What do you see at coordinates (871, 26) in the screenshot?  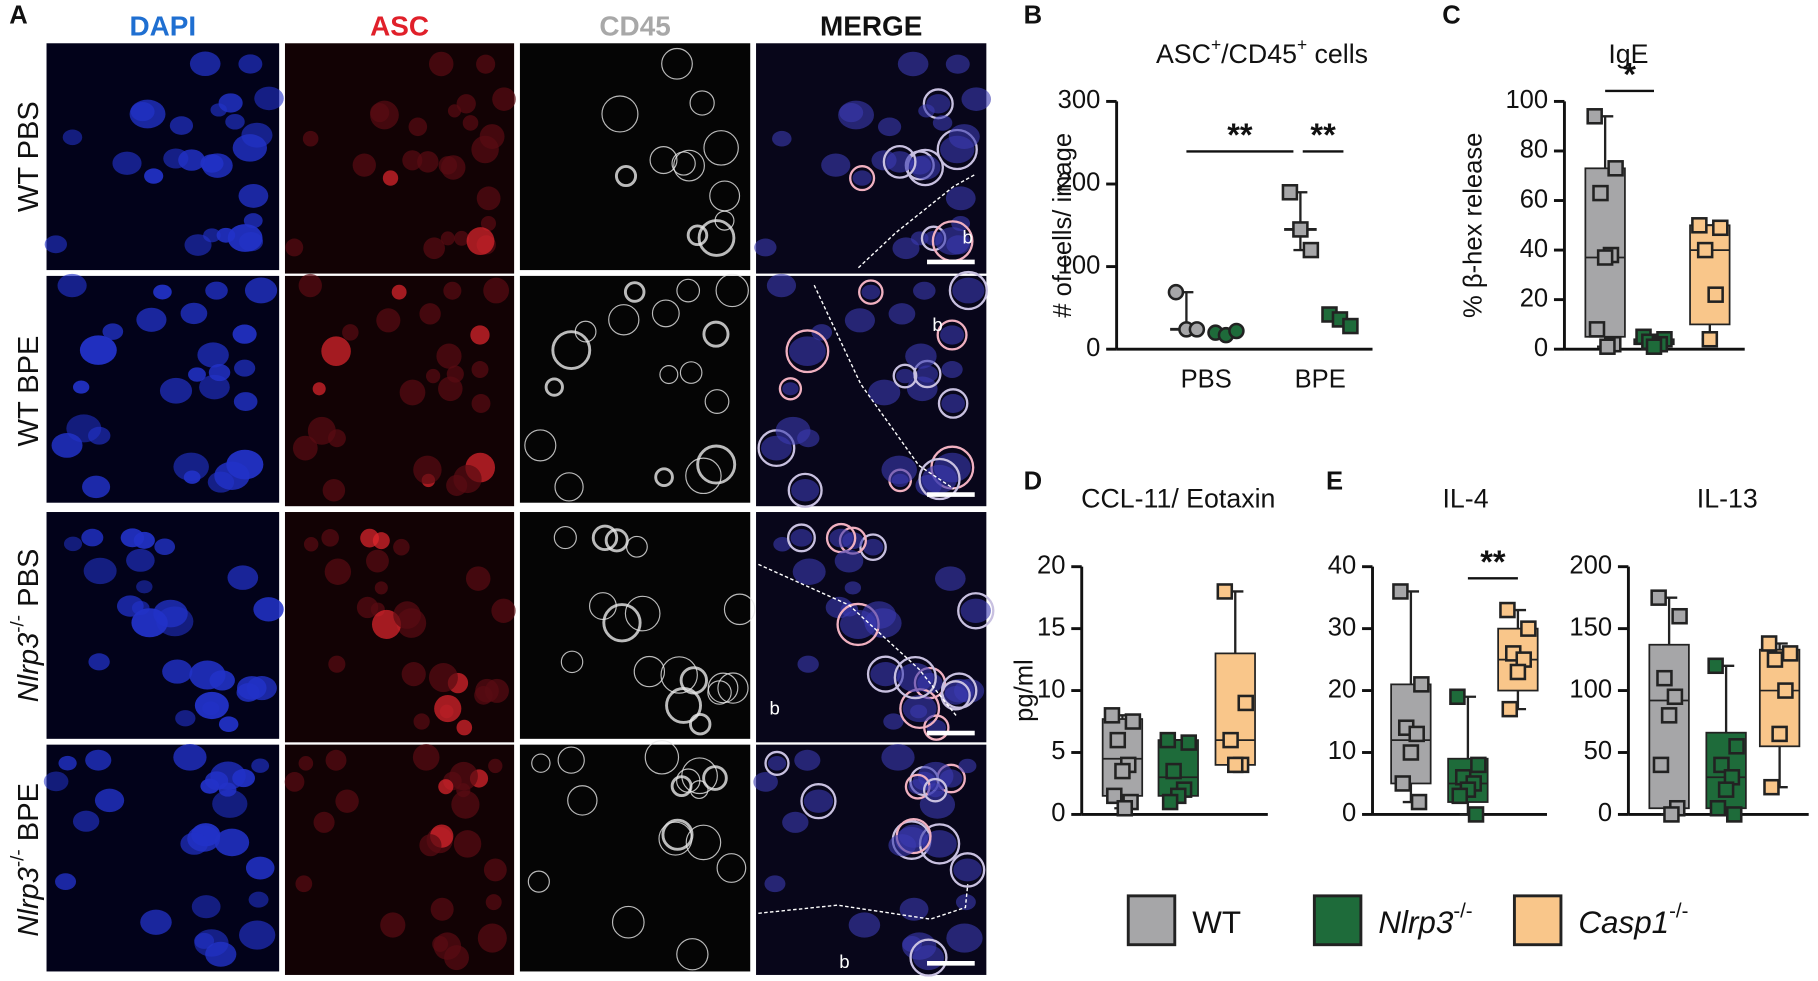 I see `column-header: MERGE` at bounding box center [871, 26].